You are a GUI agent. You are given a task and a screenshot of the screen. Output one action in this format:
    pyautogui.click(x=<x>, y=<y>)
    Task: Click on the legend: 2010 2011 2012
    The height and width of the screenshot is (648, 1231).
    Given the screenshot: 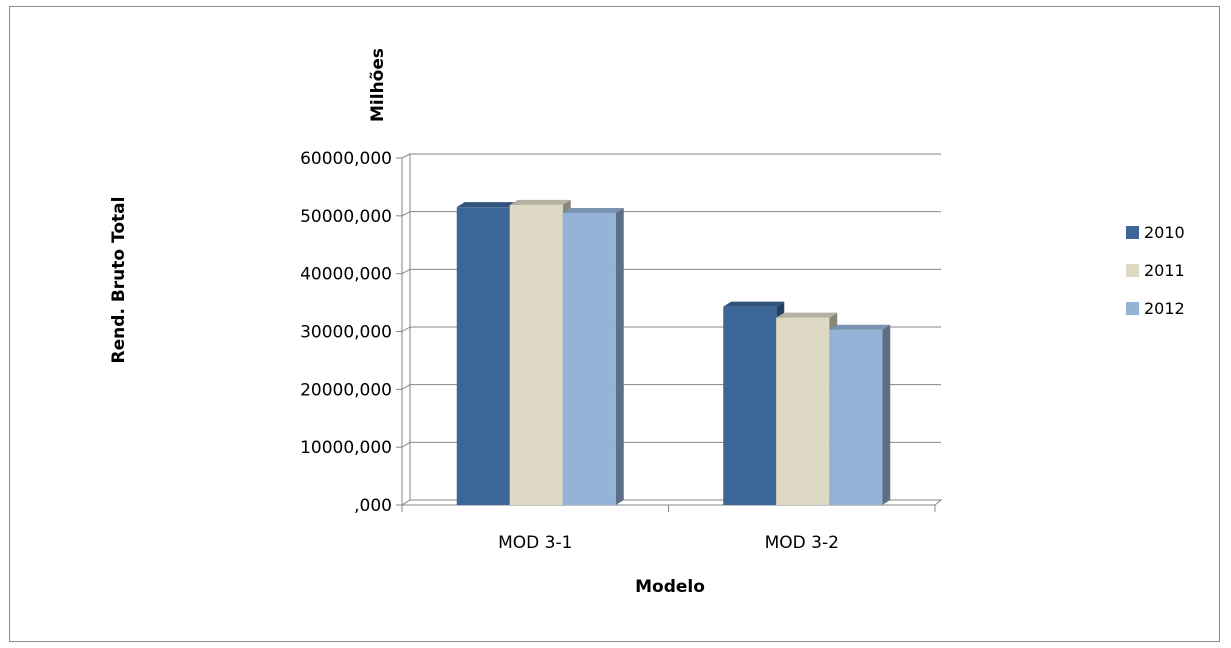 What is the action you would take?
    pyautogui.click(x=1155, y=270)
    